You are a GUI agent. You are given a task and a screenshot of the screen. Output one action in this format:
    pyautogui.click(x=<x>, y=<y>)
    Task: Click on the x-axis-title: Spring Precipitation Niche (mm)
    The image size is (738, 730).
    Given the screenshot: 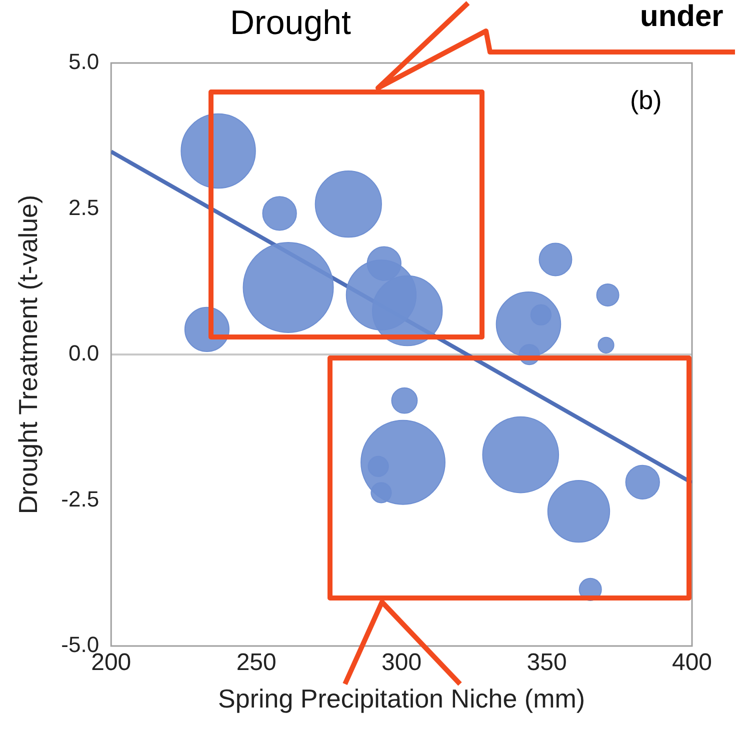 What is the action you would take?
    pyautogui.click(x=402, y=699)
    